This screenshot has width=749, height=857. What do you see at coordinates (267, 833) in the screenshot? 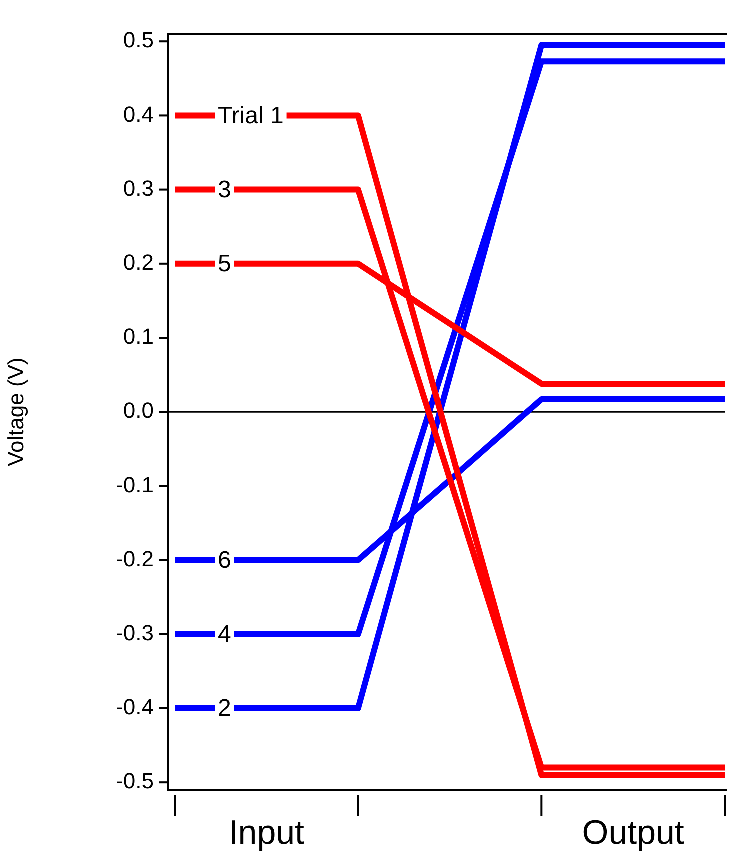
I see `x-tick-label: Input` at bounding box center [267, 833].